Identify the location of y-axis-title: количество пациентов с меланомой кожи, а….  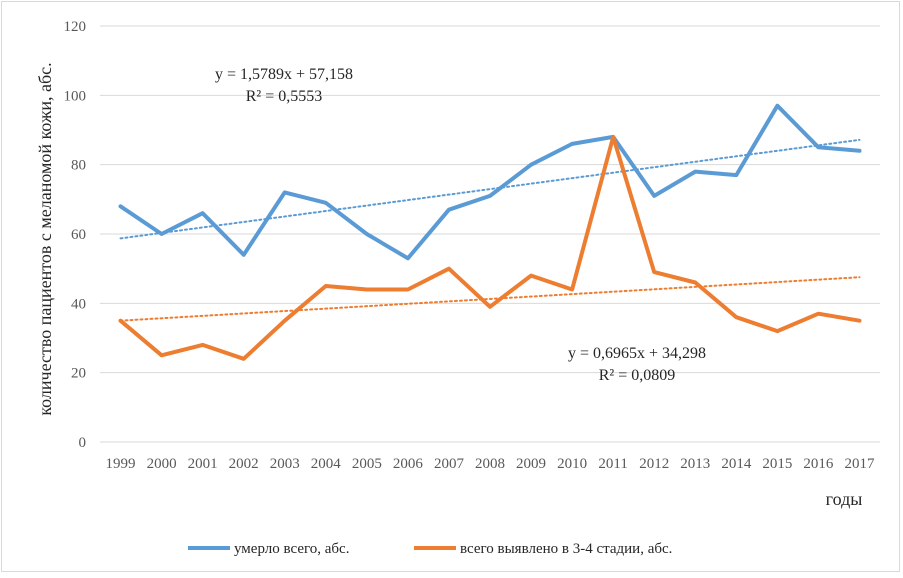
(45, 238).